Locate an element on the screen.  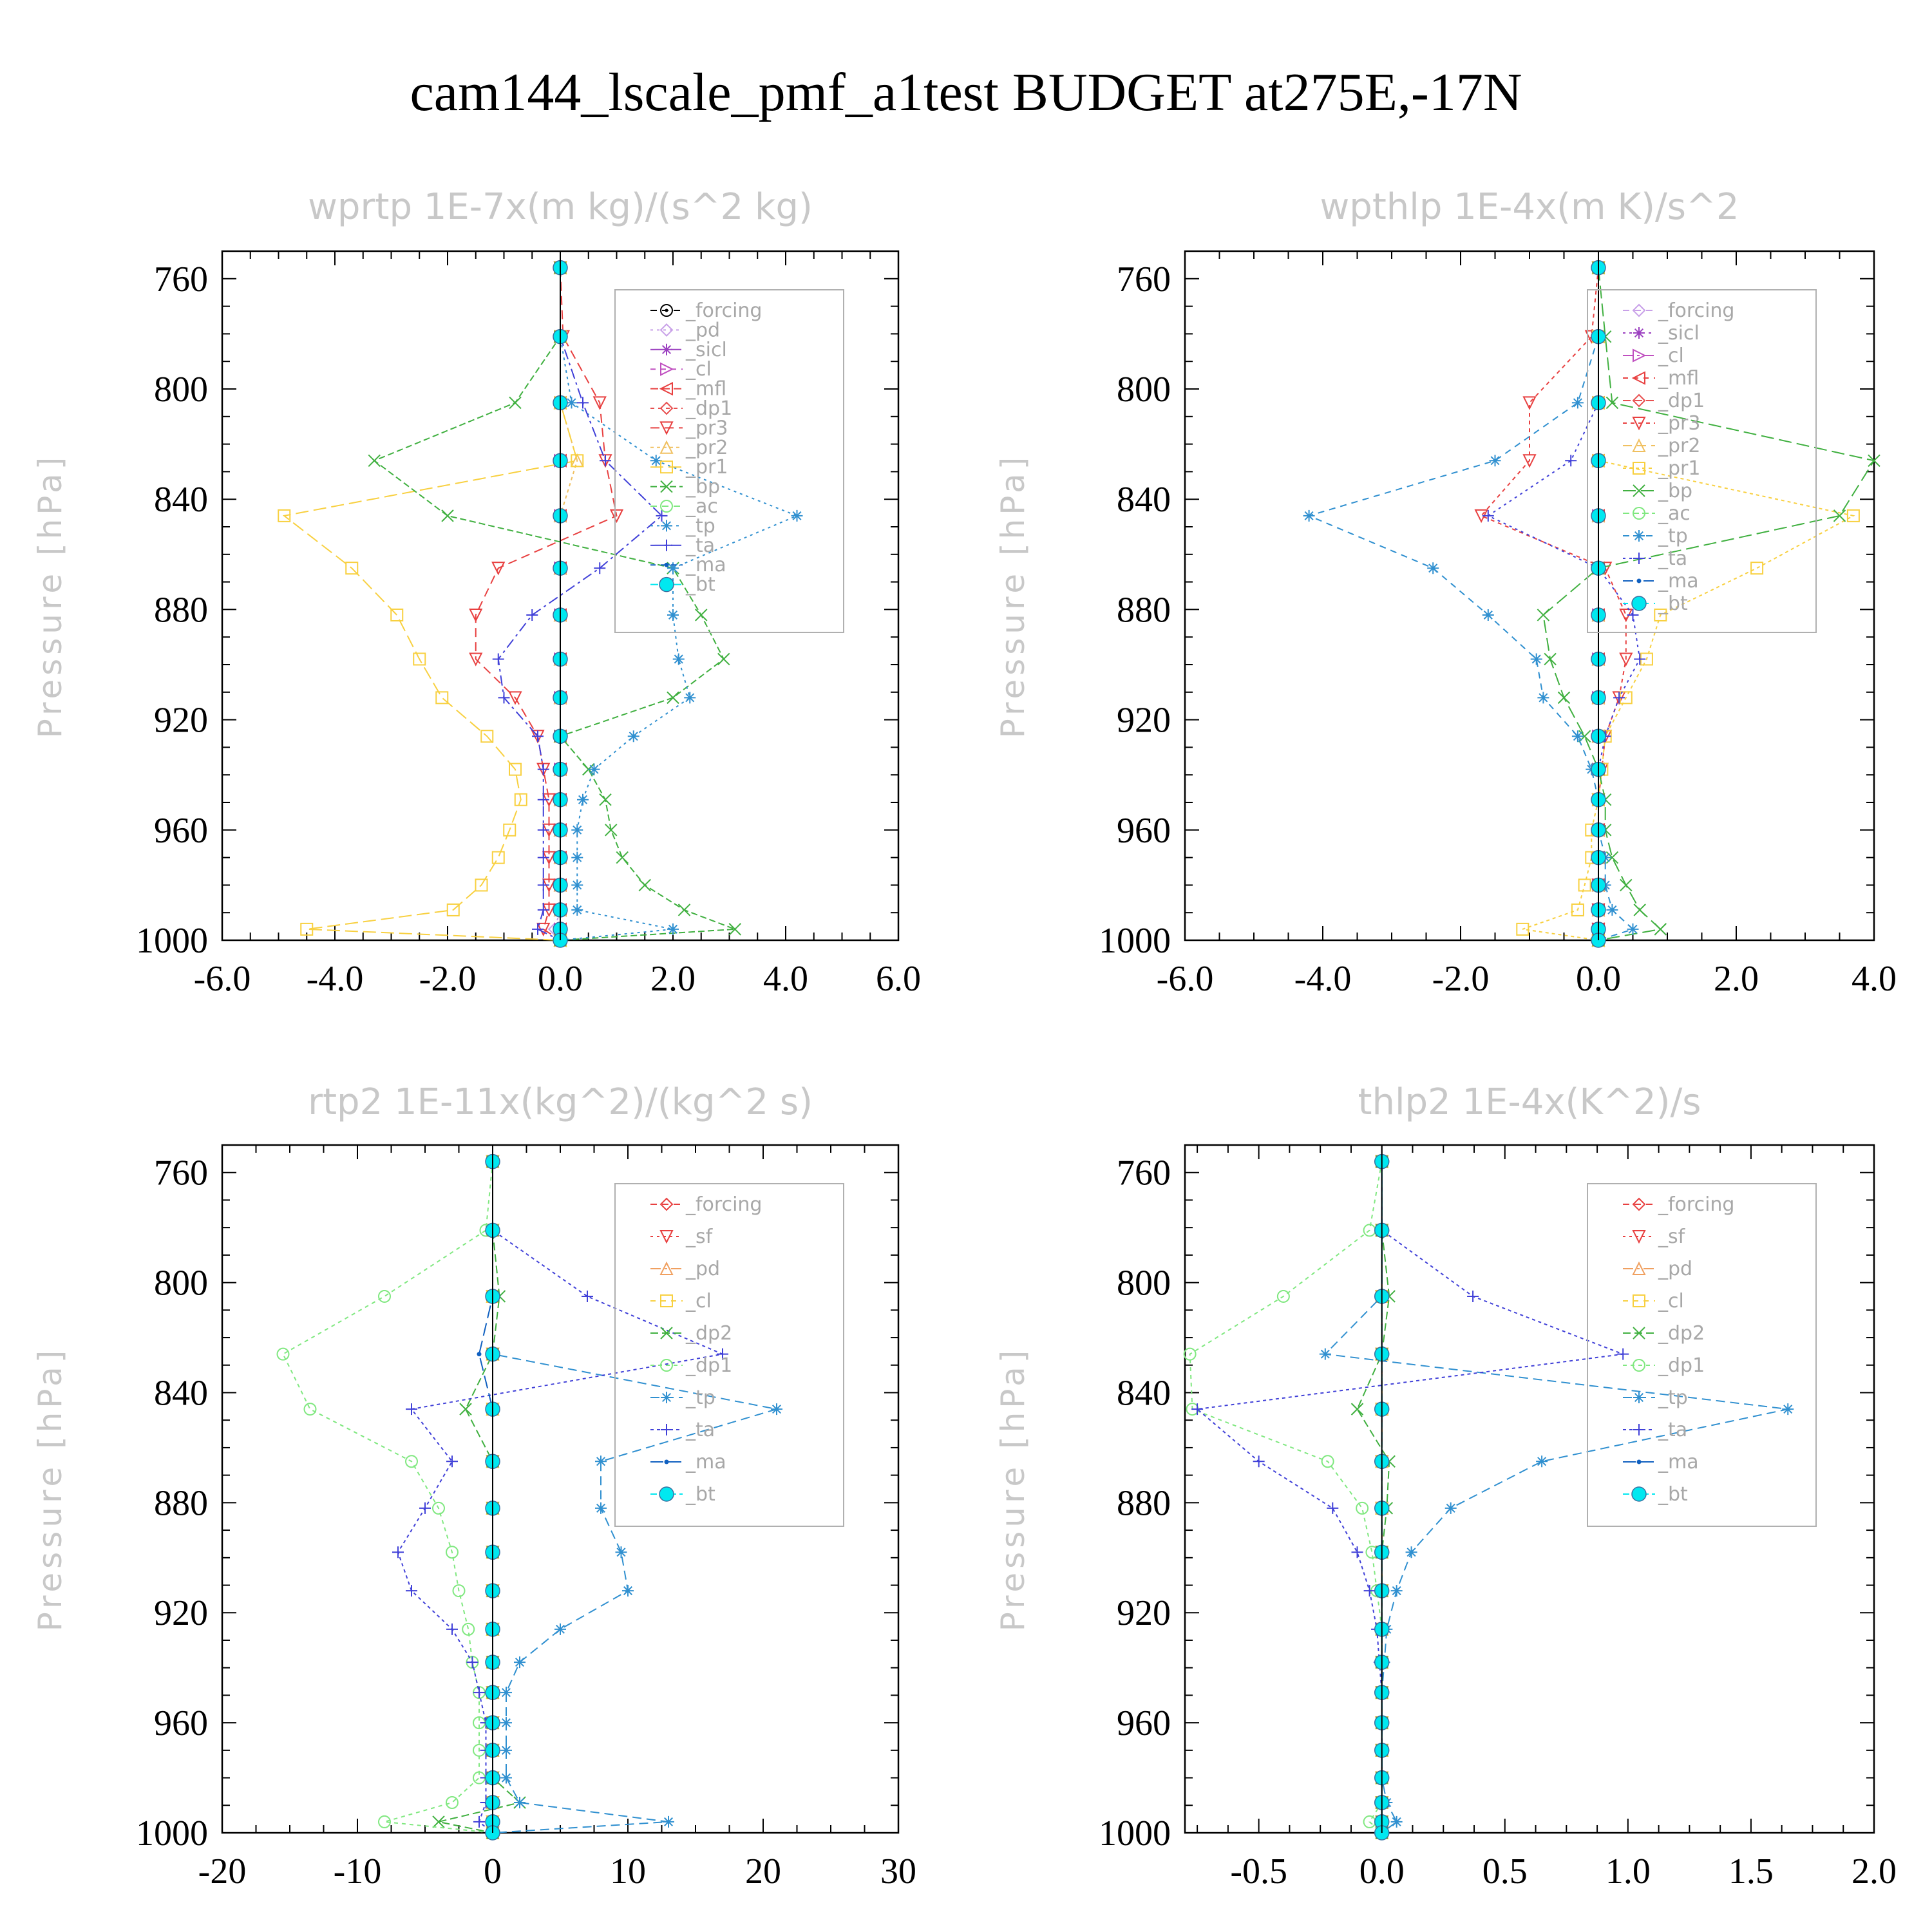
legend-label: _sicl is located at coordinates (1679, 334).